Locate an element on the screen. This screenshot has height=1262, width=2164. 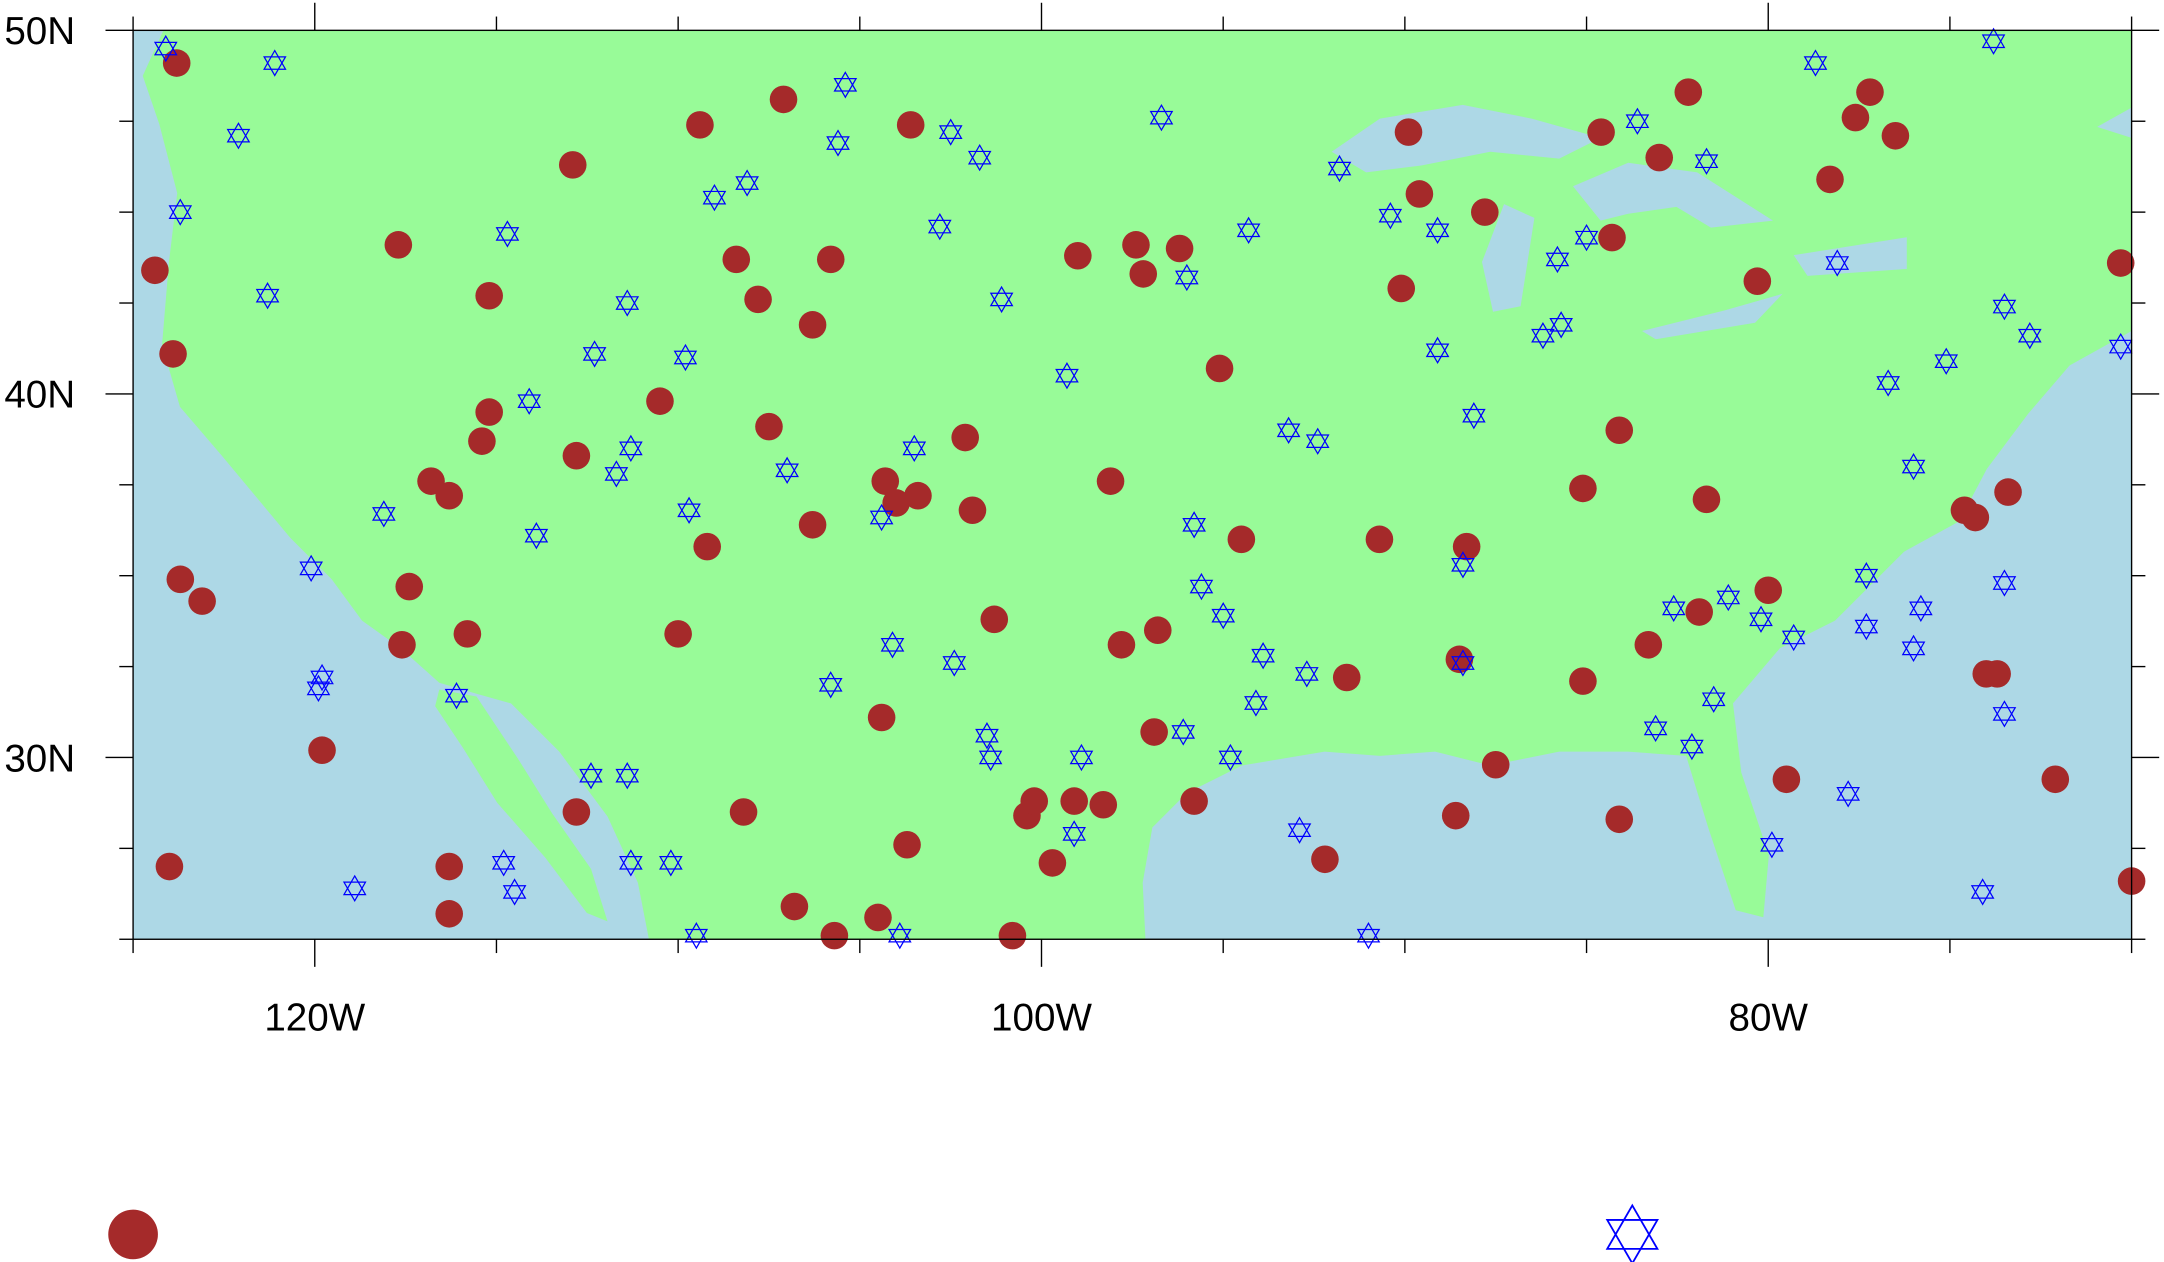
legend-circle-marker is located at coordinates (133, 1234).